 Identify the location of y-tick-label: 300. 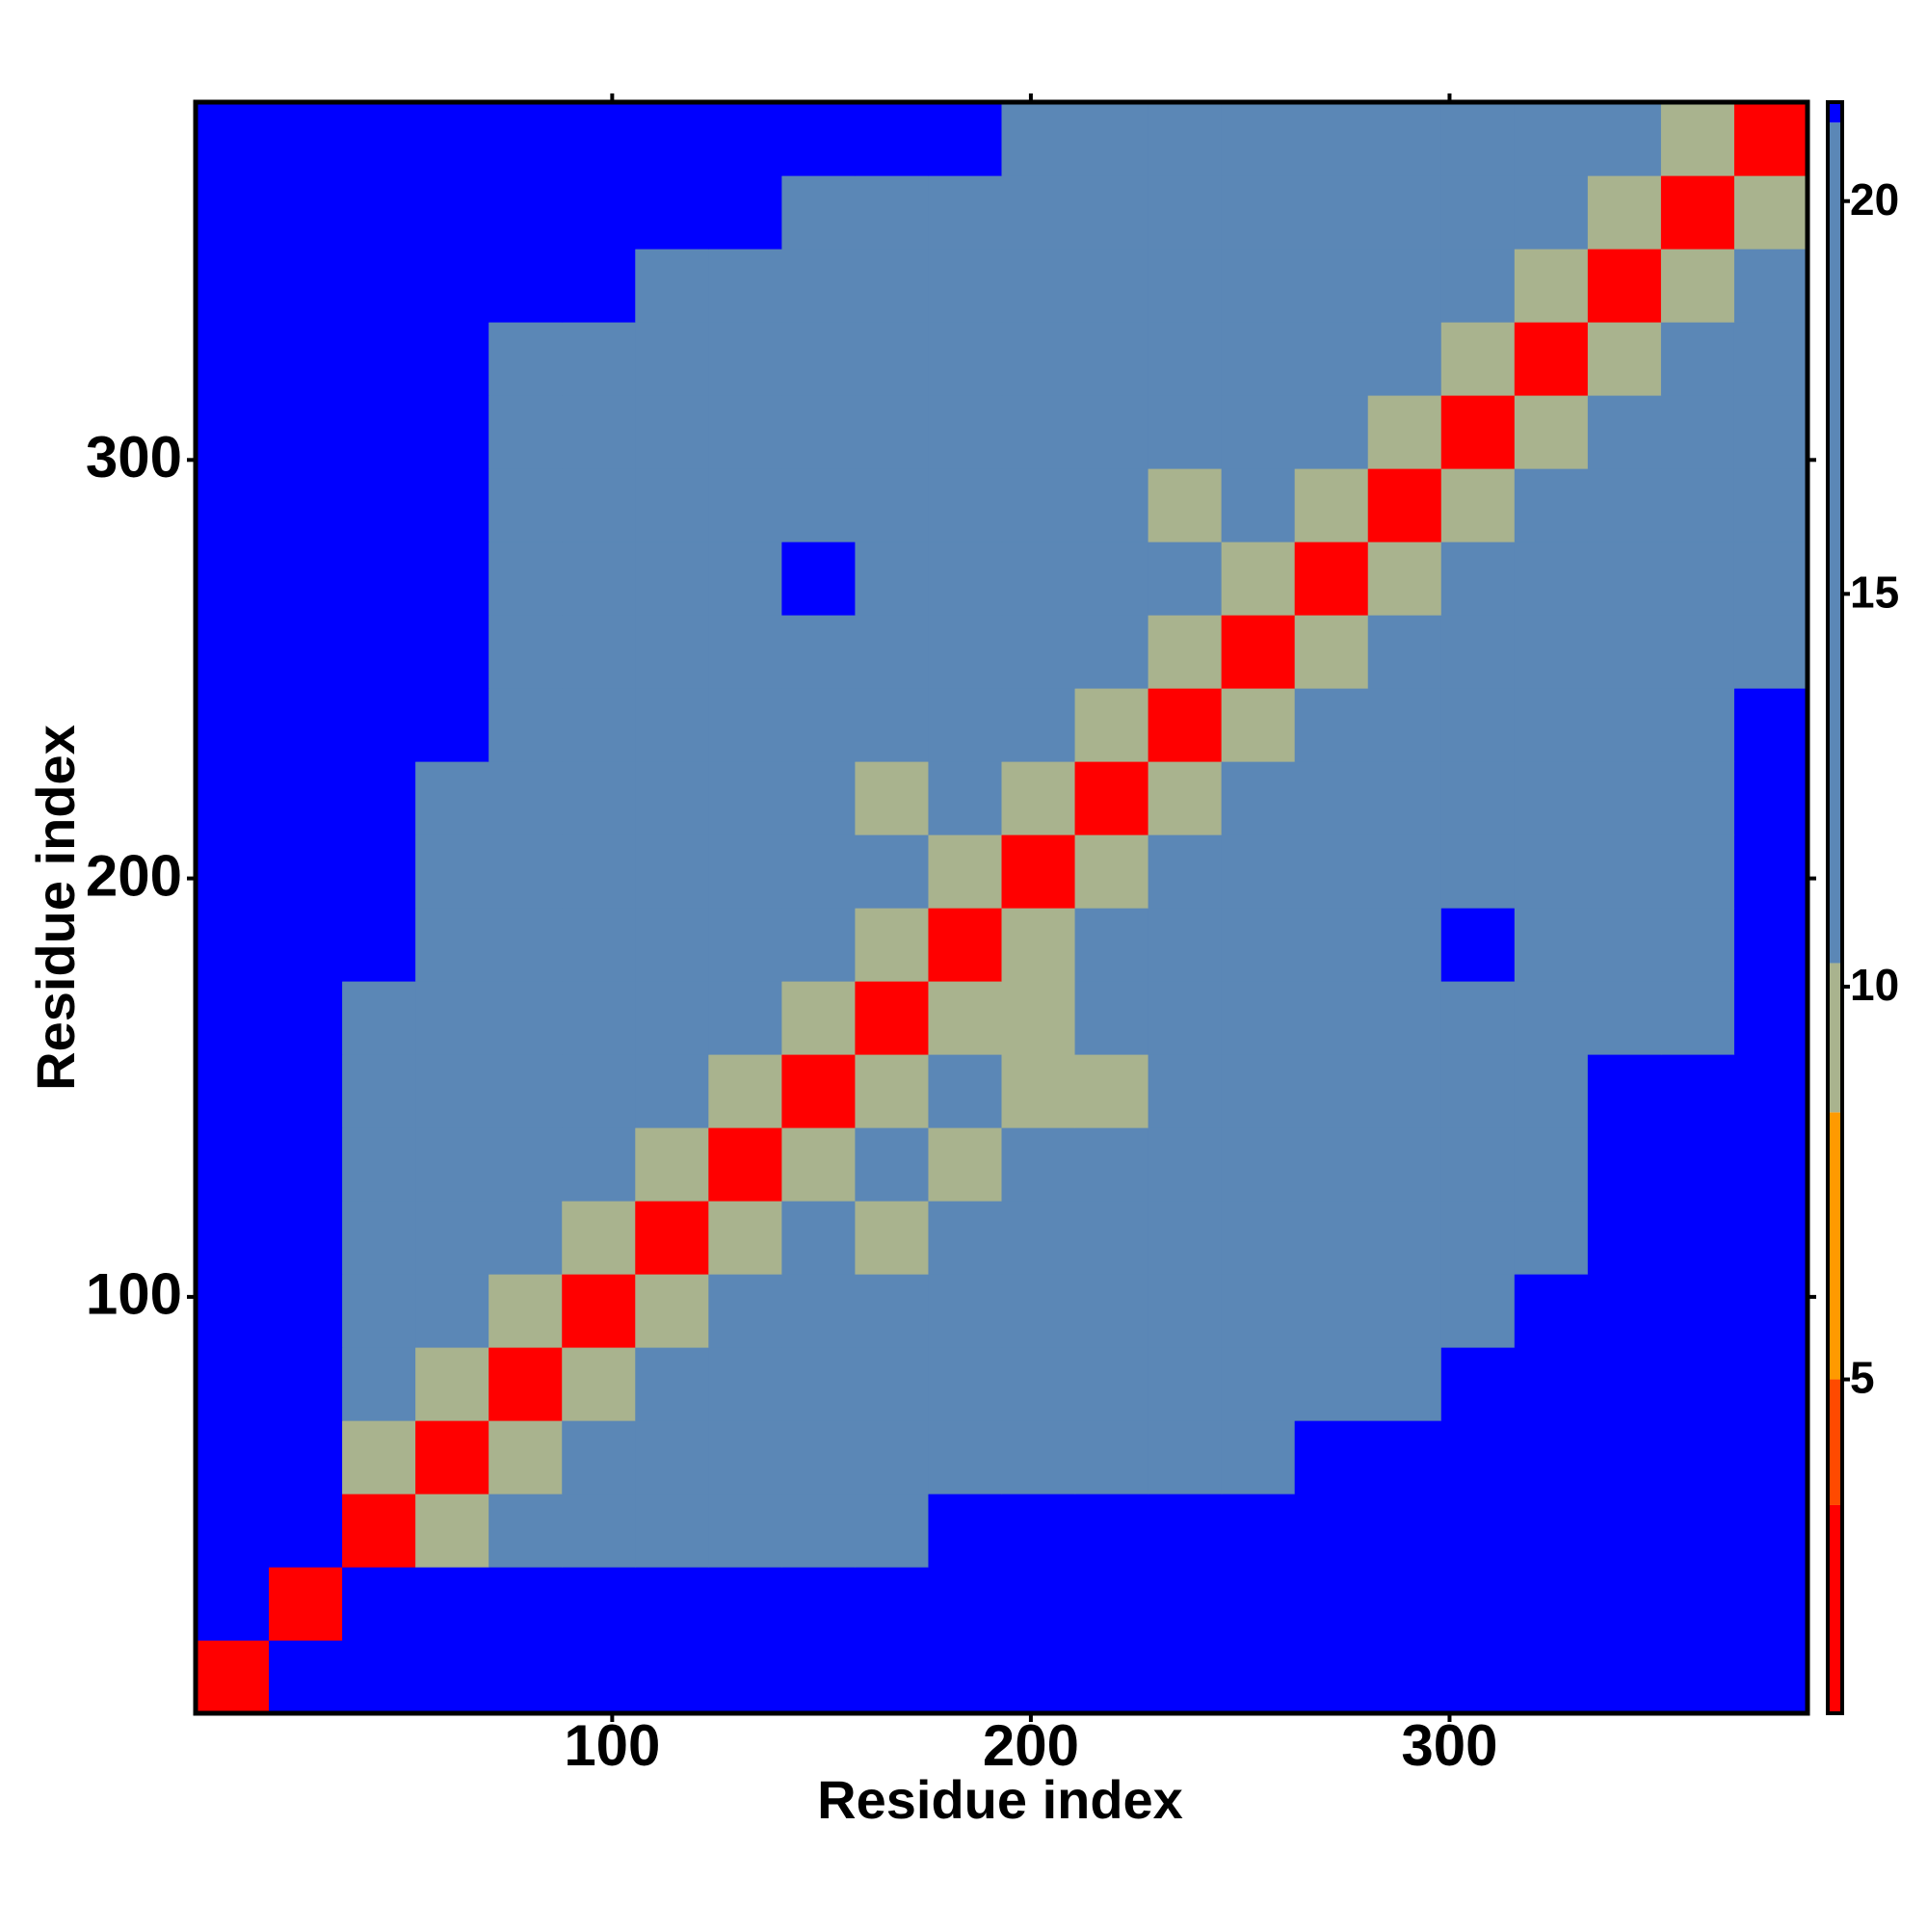
(134, 457).